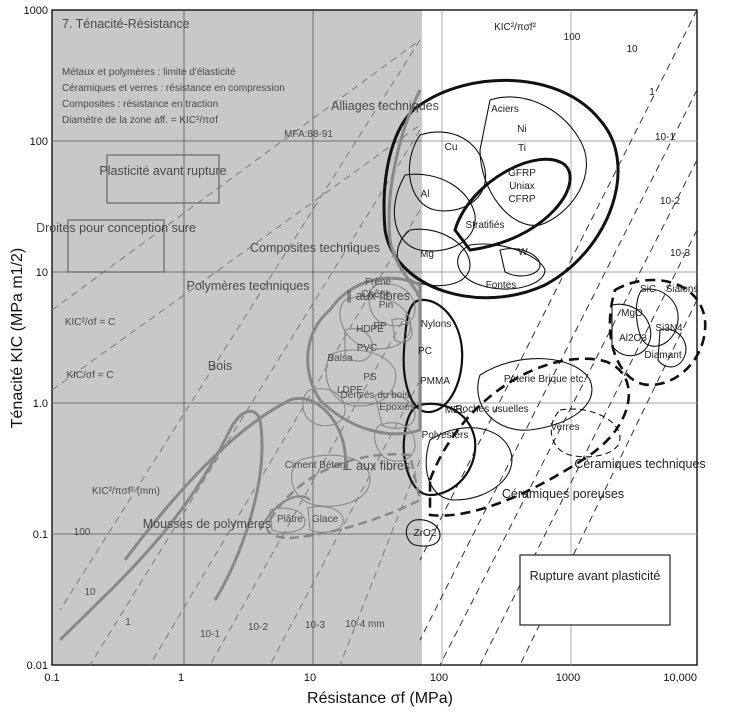 The width and height of the screenshot is (729, 719). I want to click on material-label: Ni, so click(521, 129).